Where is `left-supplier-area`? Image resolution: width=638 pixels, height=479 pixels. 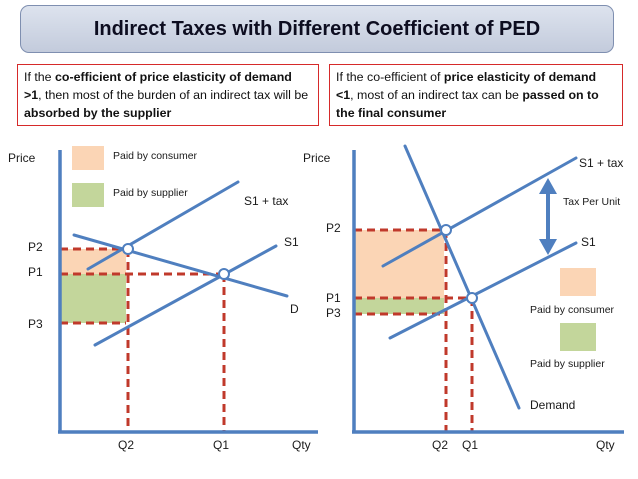 left-supplier-area is located at coordinates (93, 298).